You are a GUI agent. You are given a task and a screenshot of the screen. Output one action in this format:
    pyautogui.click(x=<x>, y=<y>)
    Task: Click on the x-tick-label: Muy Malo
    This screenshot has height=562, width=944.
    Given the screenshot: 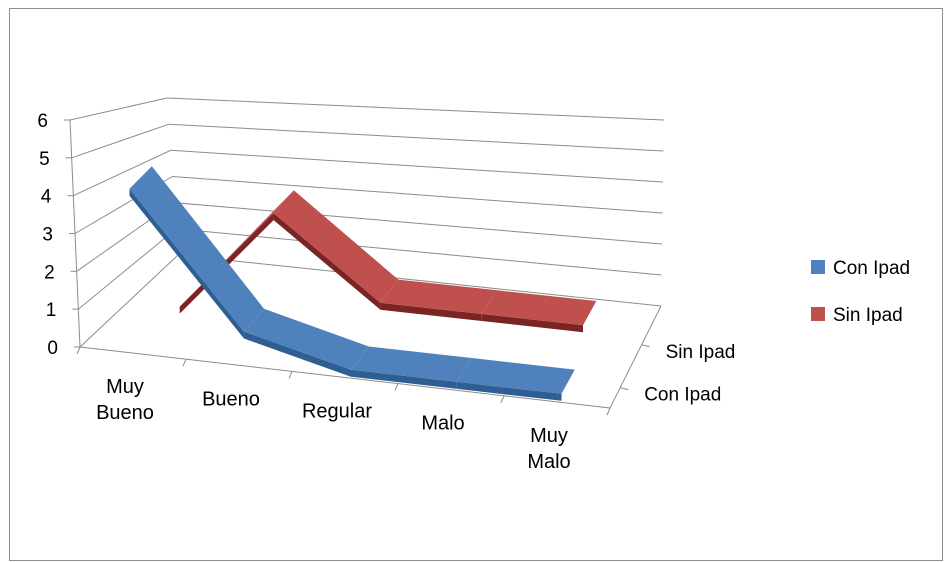 What is the action you would take?
    pyautogui.click(x=548, y=449)
    